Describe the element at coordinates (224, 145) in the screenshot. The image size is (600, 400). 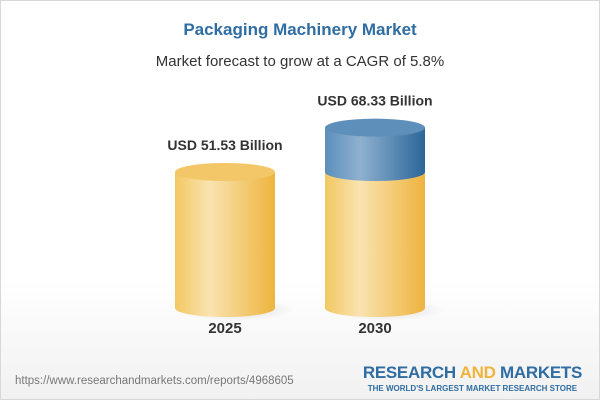
I see `data-label: USD 51.53 Billion` at that location.